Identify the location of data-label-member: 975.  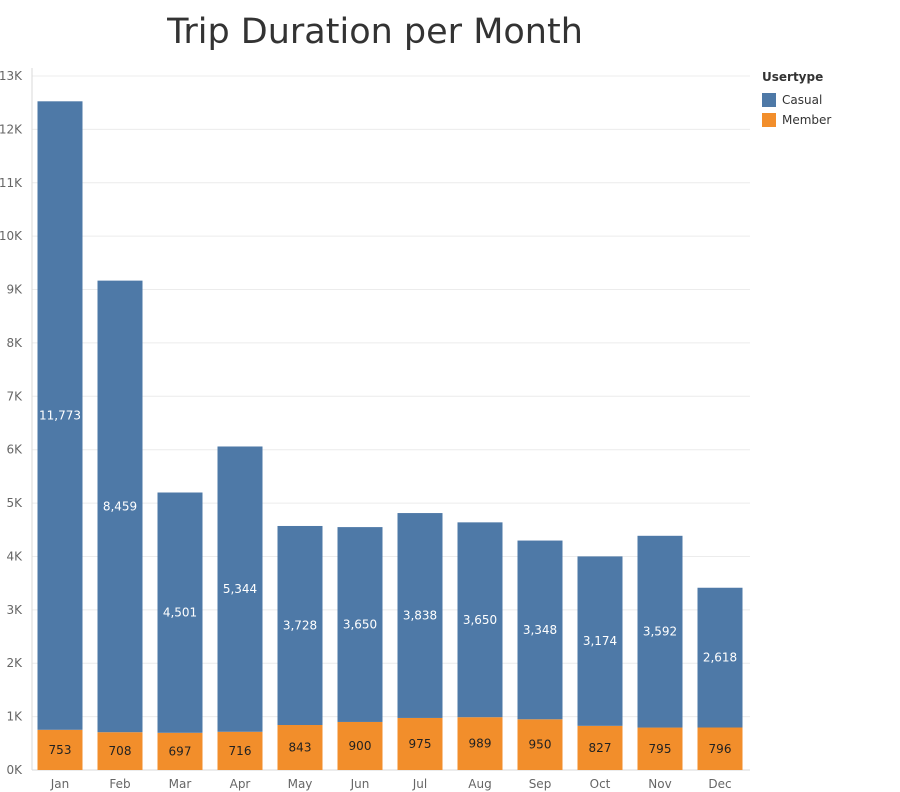
(420, 744).